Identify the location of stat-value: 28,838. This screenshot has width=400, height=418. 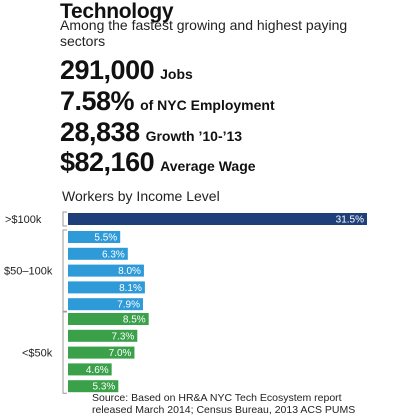
(100, 132).